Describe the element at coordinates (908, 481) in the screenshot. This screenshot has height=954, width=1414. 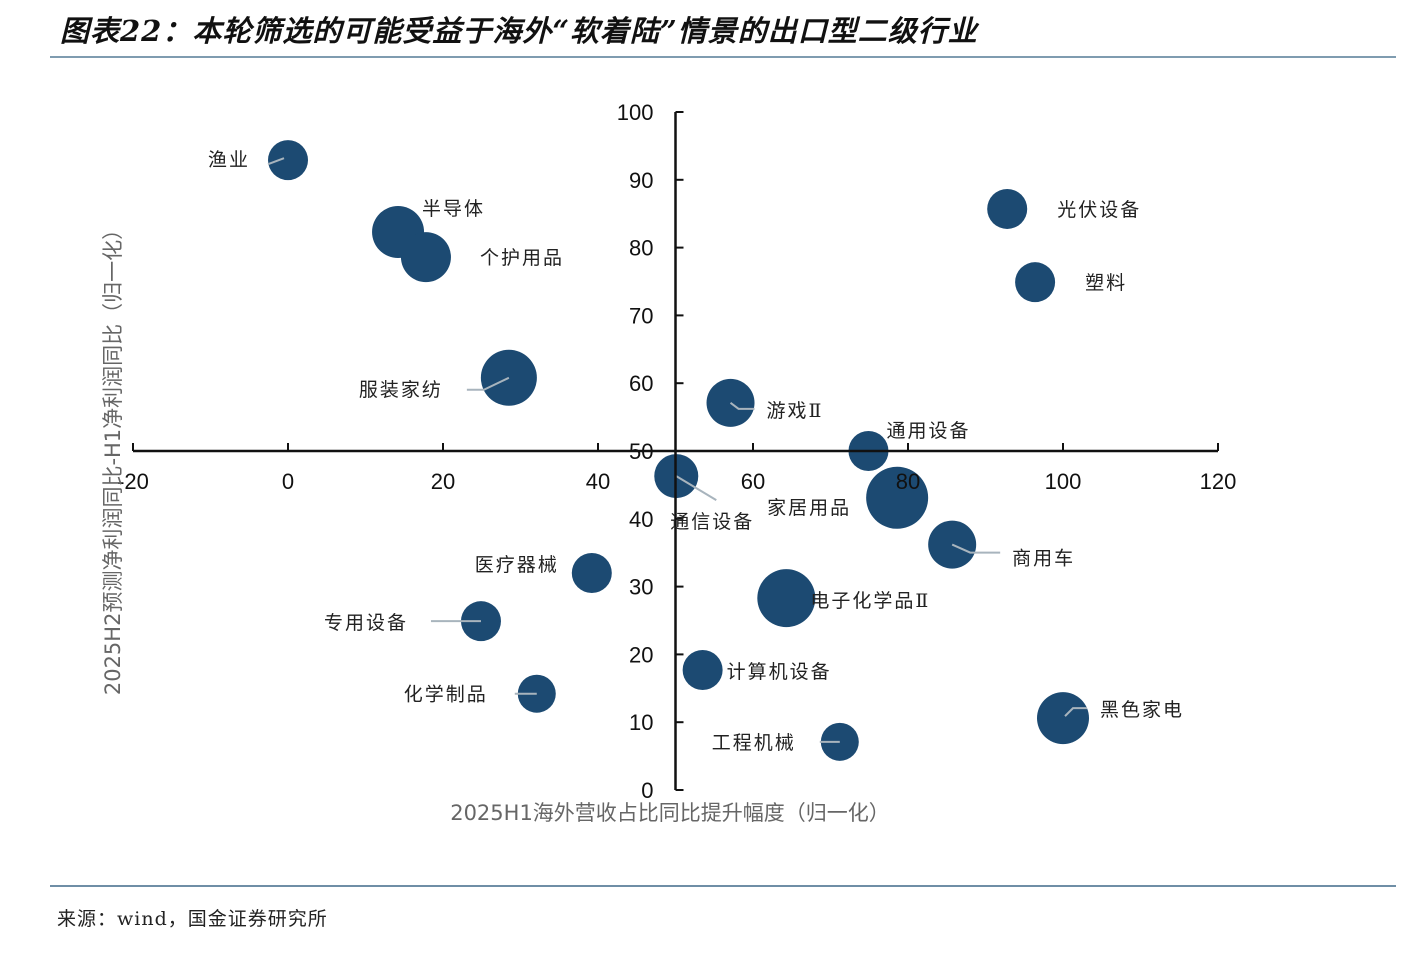
I see `x-tick-label: 80` at that location.